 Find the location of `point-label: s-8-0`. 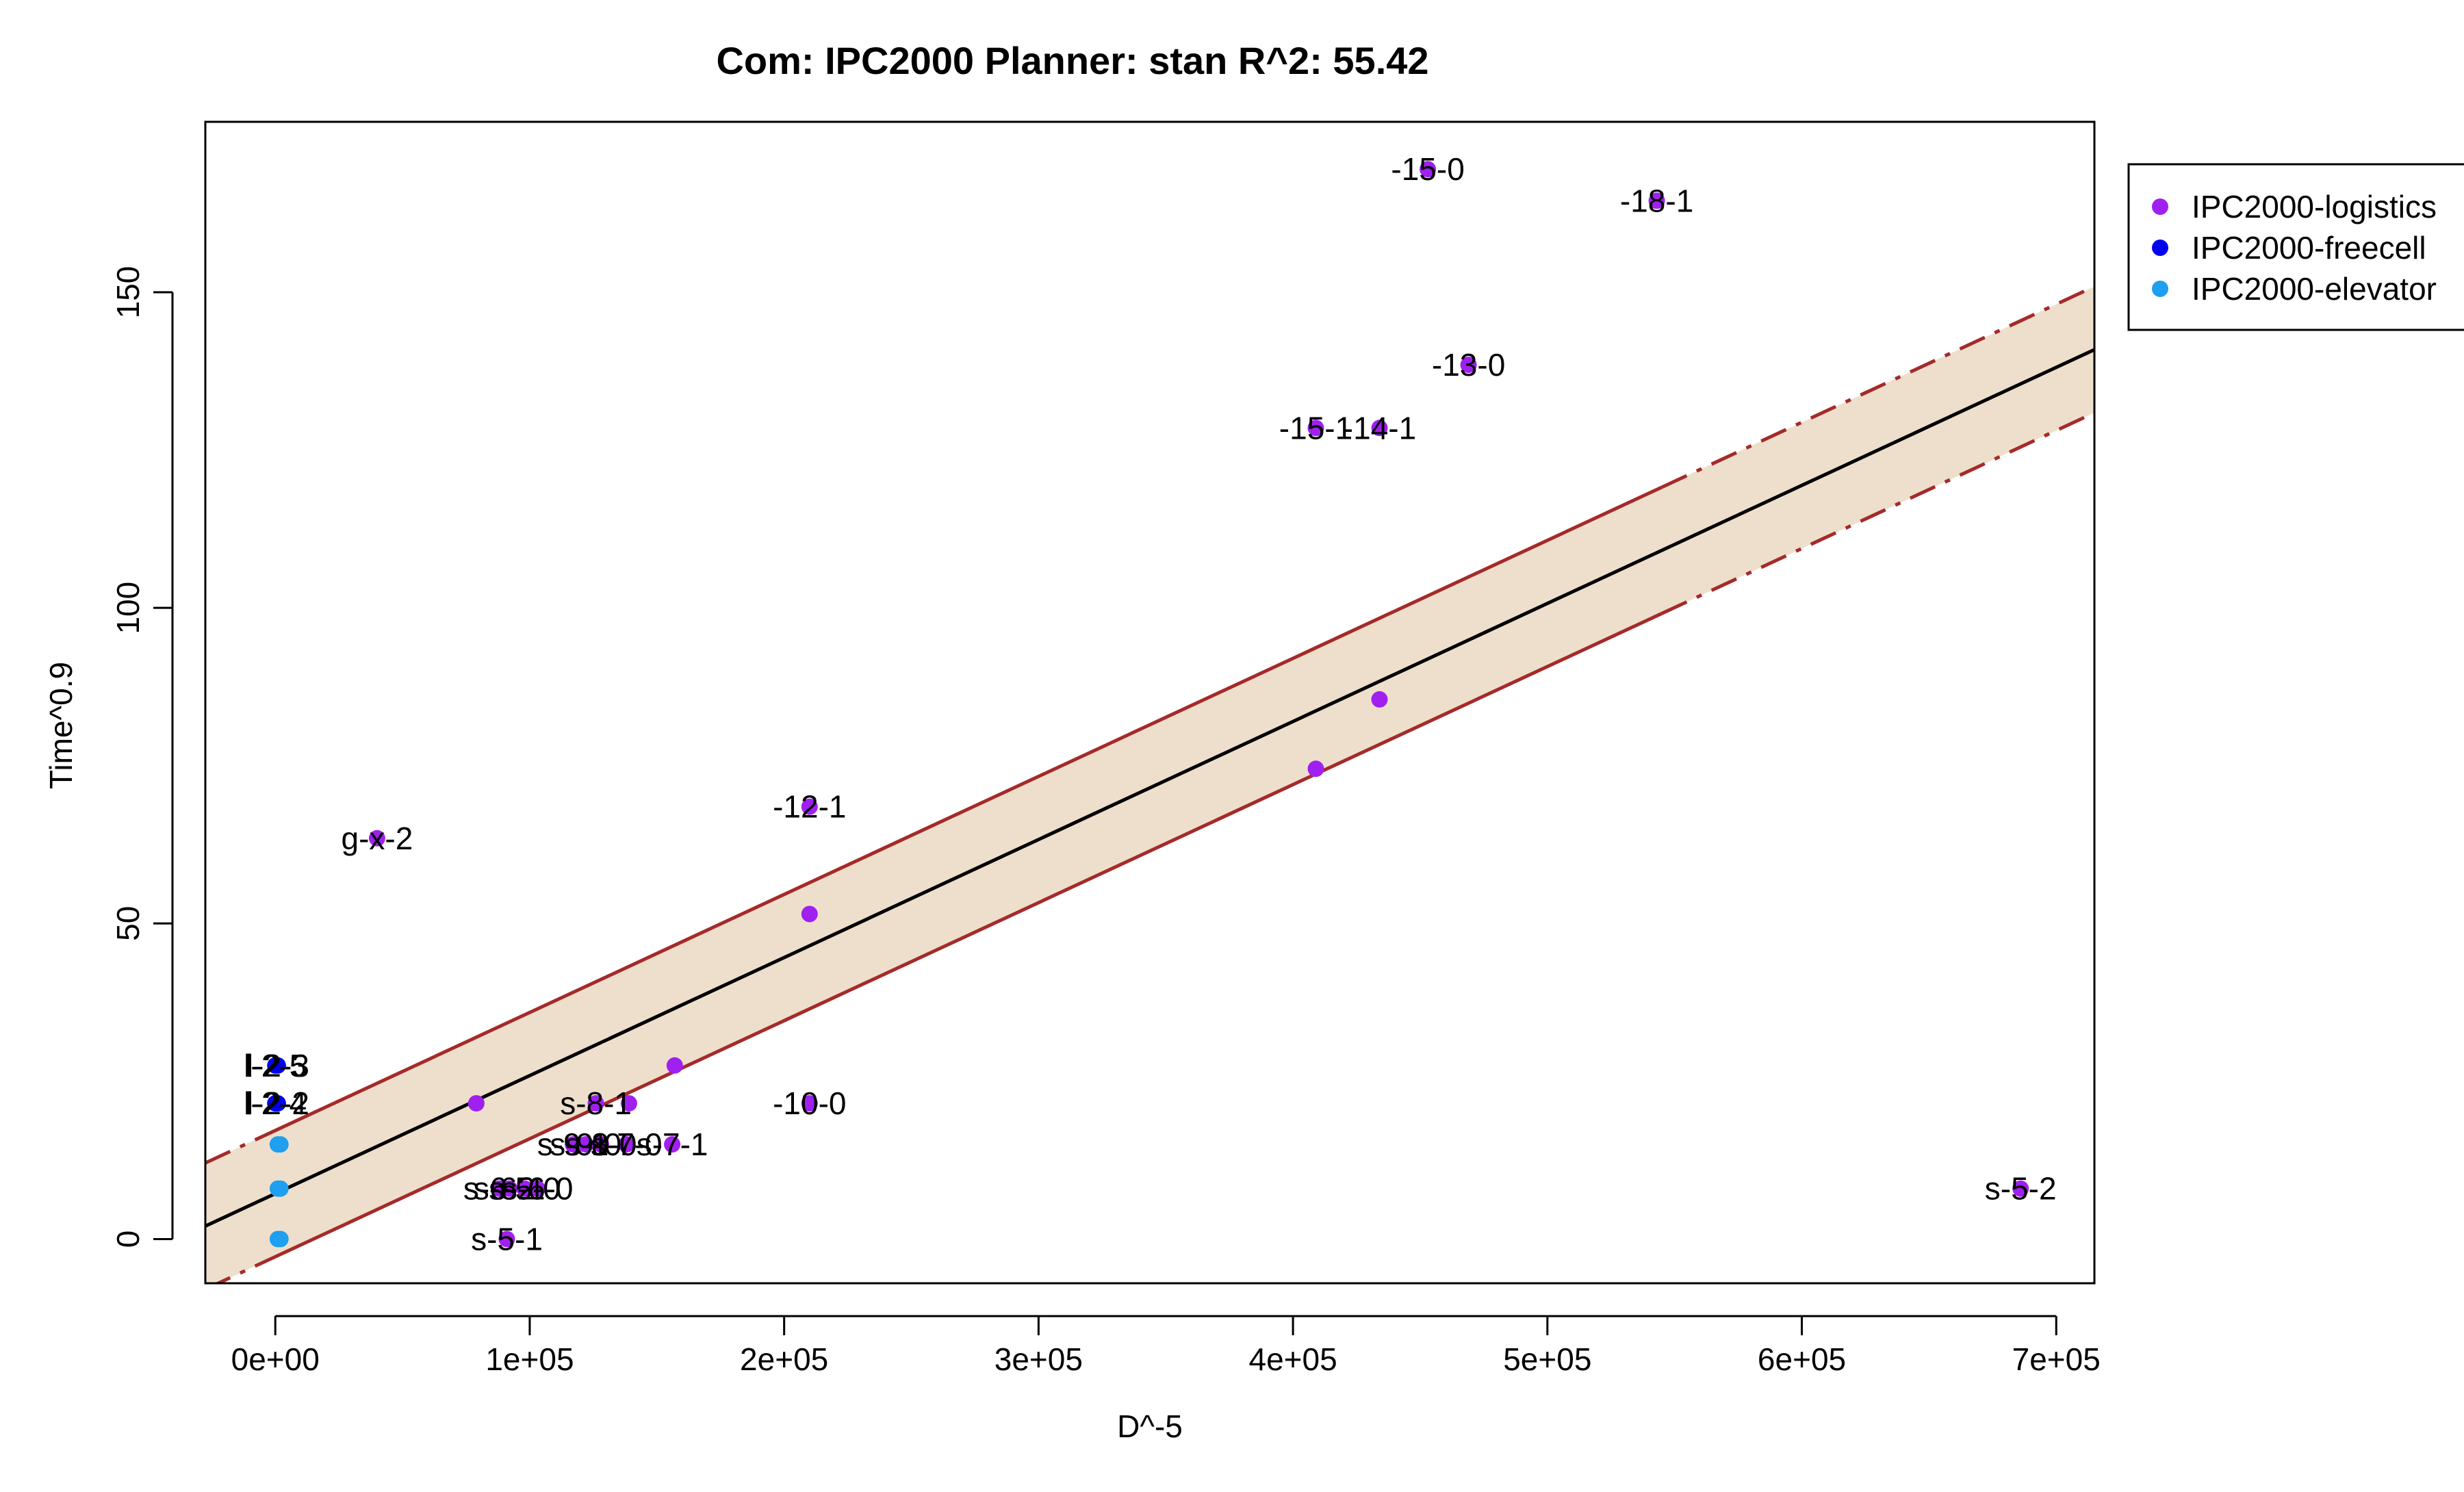

point-label: s-8-0 is located at coordinates (601, 1144).